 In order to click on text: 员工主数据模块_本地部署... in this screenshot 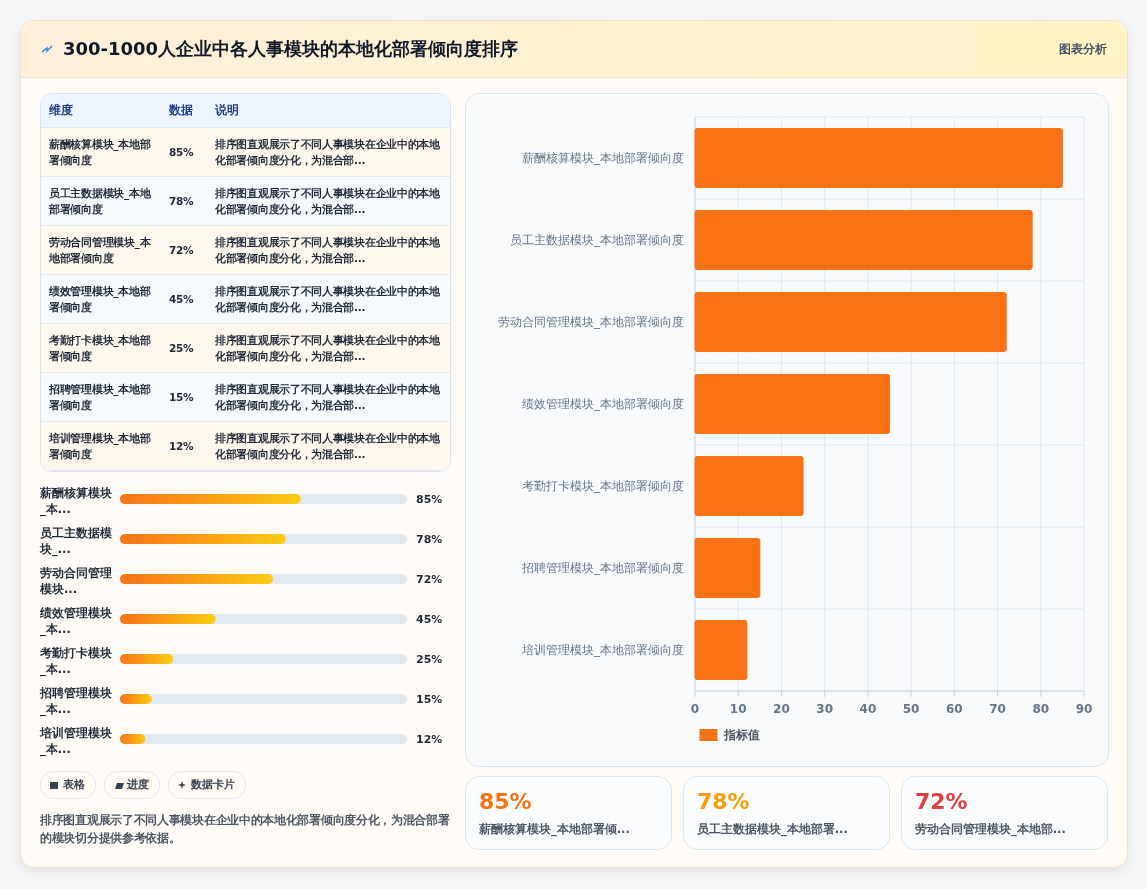, I will do `click(772, 829)`.